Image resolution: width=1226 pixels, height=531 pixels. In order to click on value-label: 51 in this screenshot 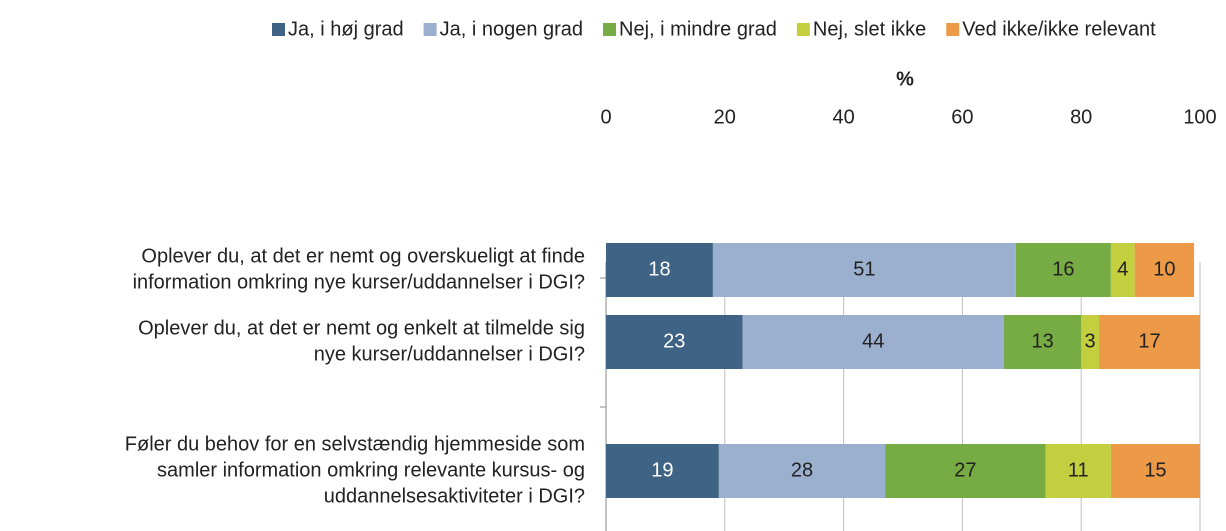, I will do `click(864, 269)`.